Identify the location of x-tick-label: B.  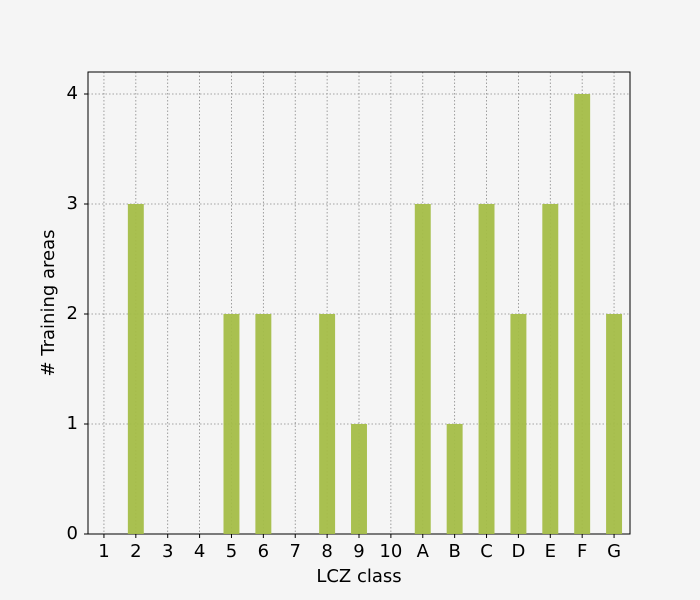
(454, 551).